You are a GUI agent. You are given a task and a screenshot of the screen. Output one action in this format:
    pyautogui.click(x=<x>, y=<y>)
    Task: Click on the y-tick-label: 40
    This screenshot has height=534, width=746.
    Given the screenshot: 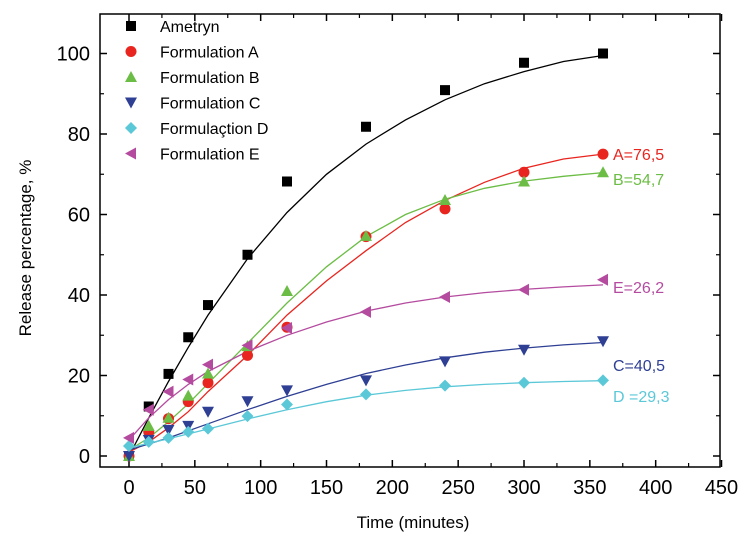 What is the action you would take?
    pyautogui.click(x=79, y=296)
    